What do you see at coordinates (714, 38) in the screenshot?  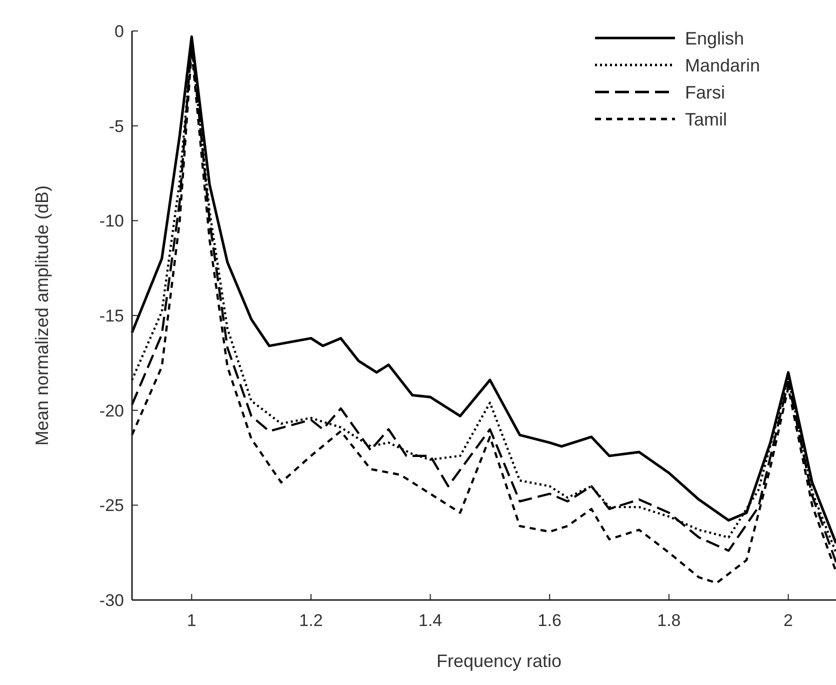 I see `legend-label: English` at bounding box center [714, 38].